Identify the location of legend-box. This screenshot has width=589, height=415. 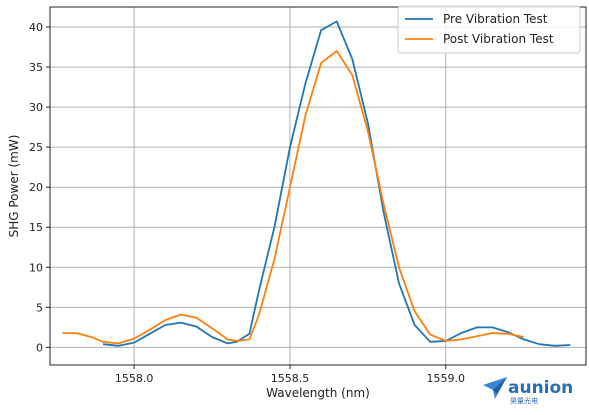
(489, 29).